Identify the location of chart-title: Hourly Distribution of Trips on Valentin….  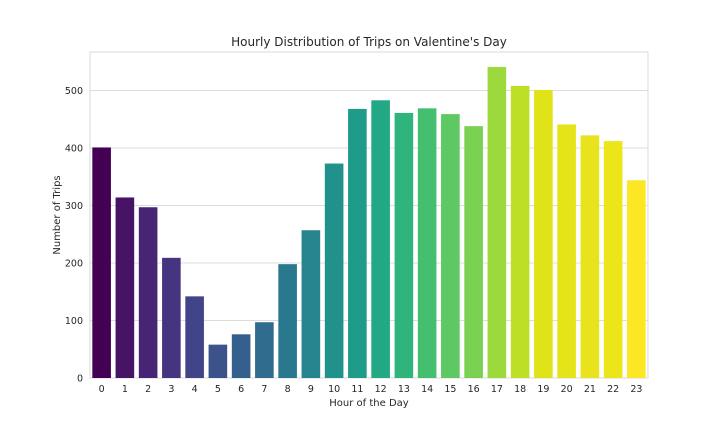
(369, 42).